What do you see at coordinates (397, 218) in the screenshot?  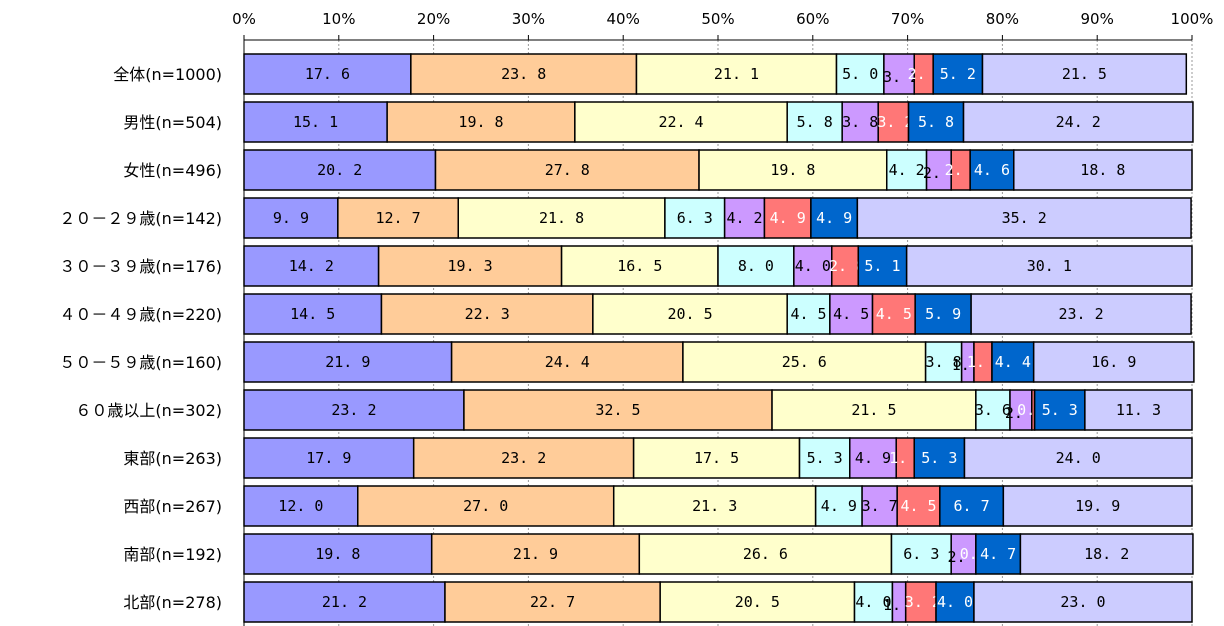 I see `data-label: 12. 7` at bounding box center [397, 218].